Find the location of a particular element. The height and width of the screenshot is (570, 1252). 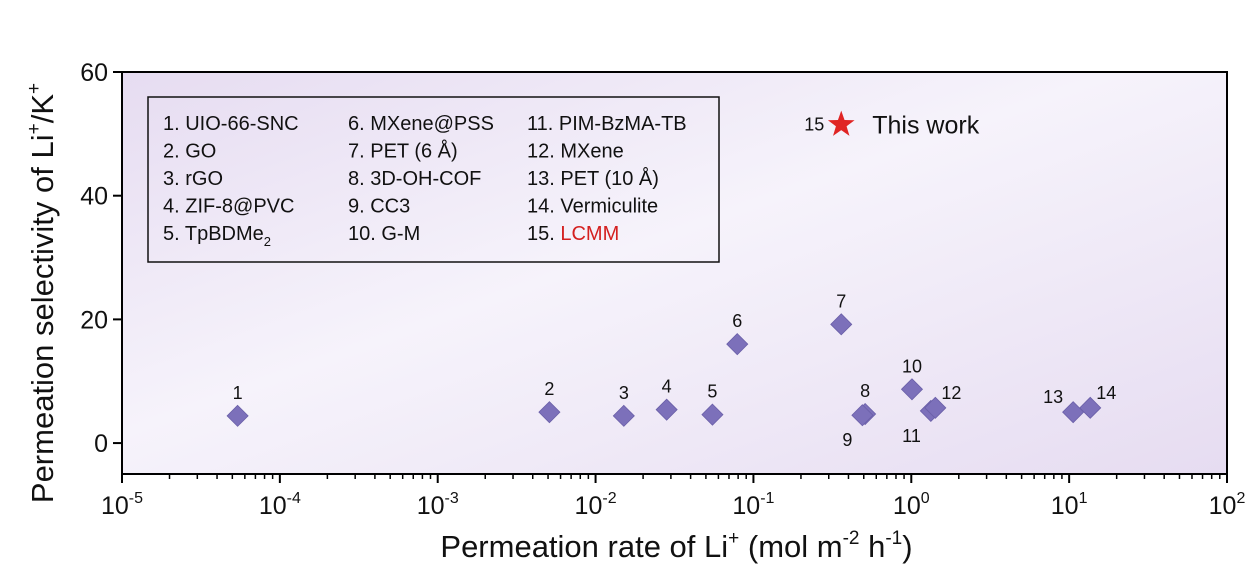

point-label-12: 12 is located at coordinates (951, 393).